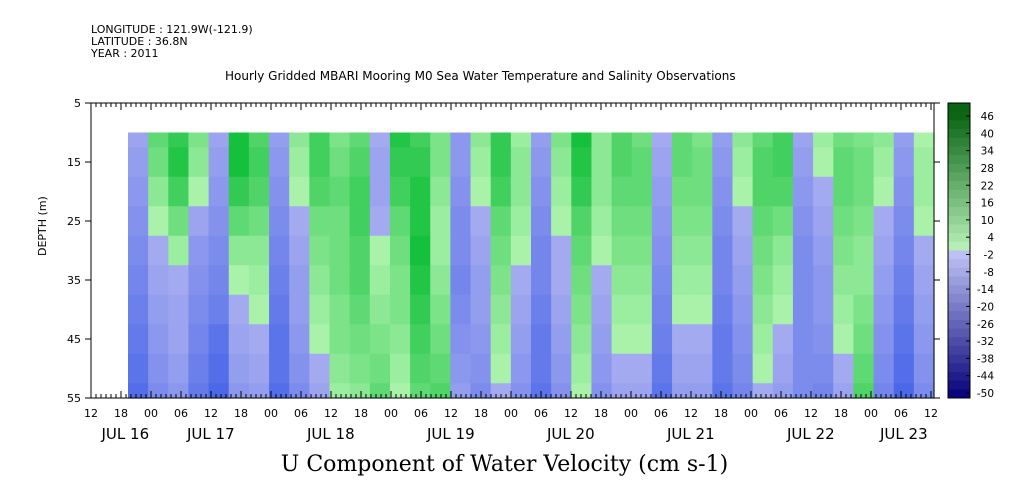 Image resolution: width=1009 pixels, height=504 pixels. I want to click on y-tick-label: 35, so click(74, 280).